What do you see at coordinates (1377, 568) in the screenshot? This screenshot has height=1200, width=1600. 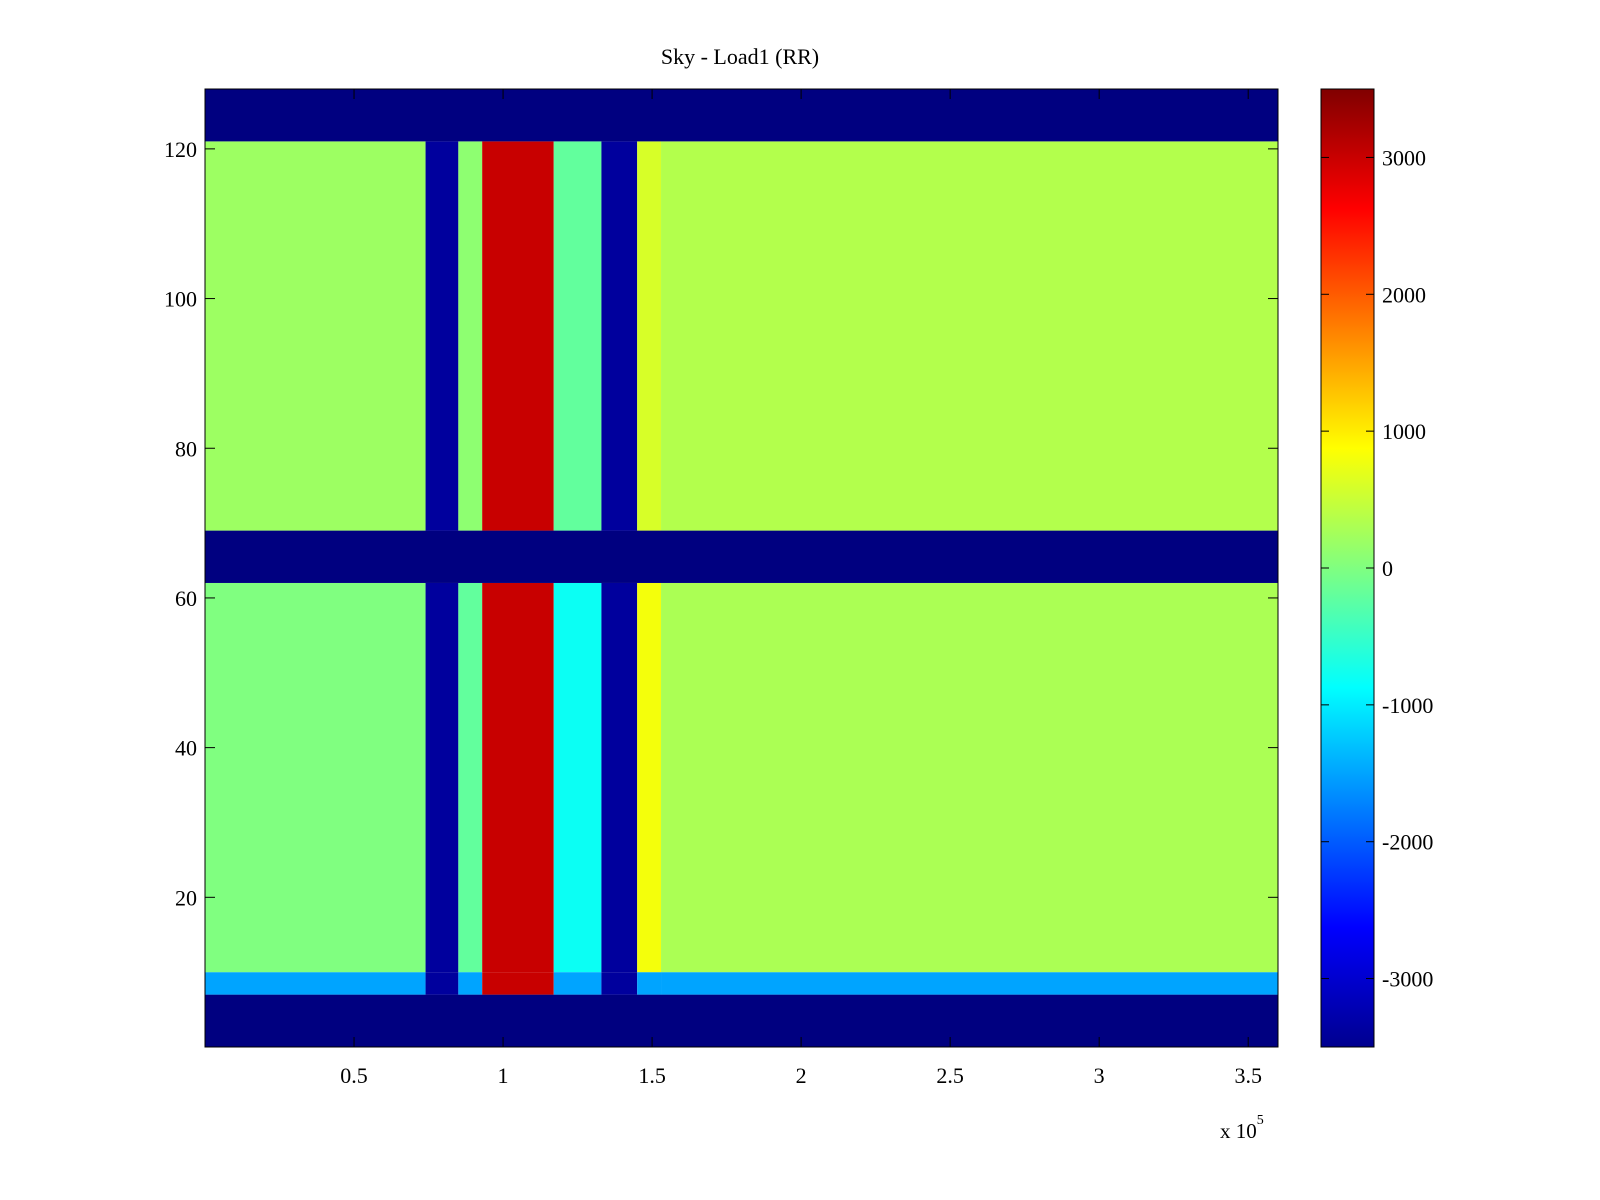 I see `colorbar-axis: 3000 2000 1000 0 -1000 -2000 -3000` at bounding box center [1377, 568].